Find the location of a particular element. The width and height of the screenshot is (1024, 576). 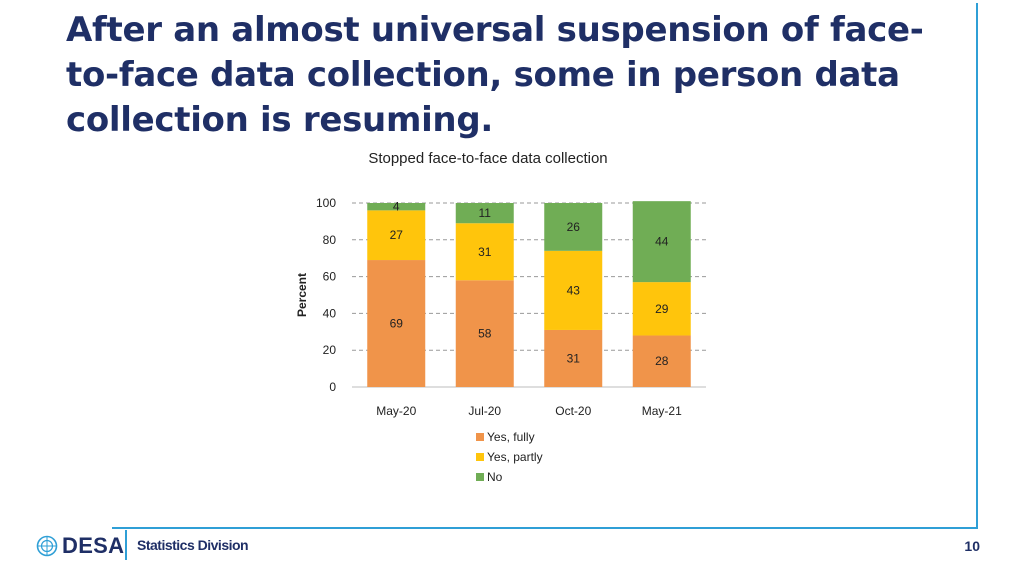

desa-logo: DESA is located at coordinates (80, 545).